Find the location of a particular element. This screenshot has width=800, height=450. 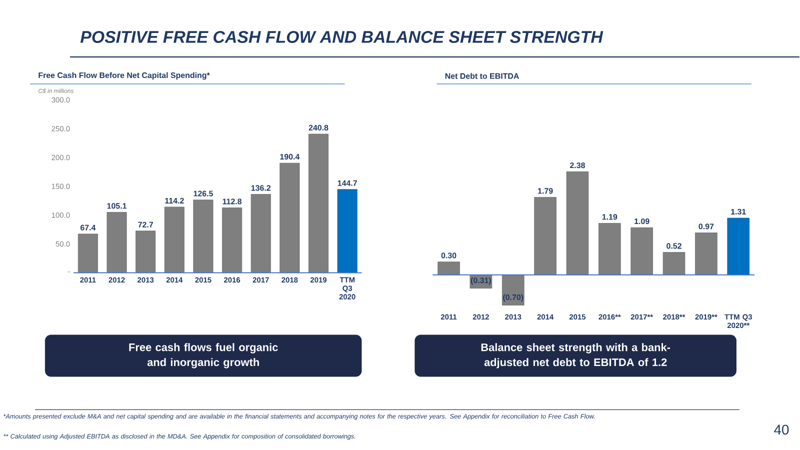

text: 40 is located at coordinates (781, 429).